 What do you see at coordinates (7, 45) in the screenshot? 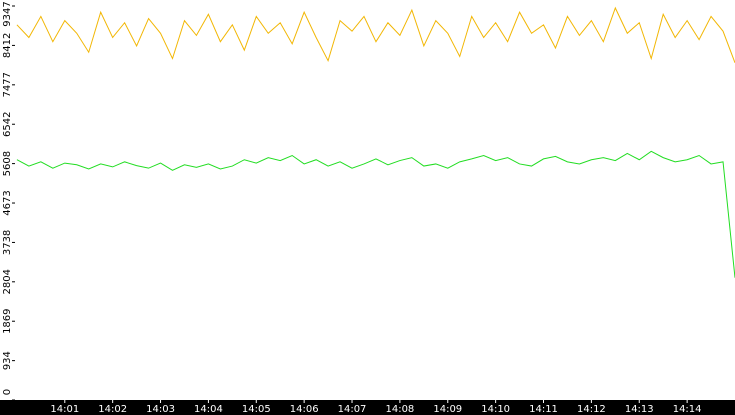
I see `y-tick-label: 8412` at bounding box center [7, 45].